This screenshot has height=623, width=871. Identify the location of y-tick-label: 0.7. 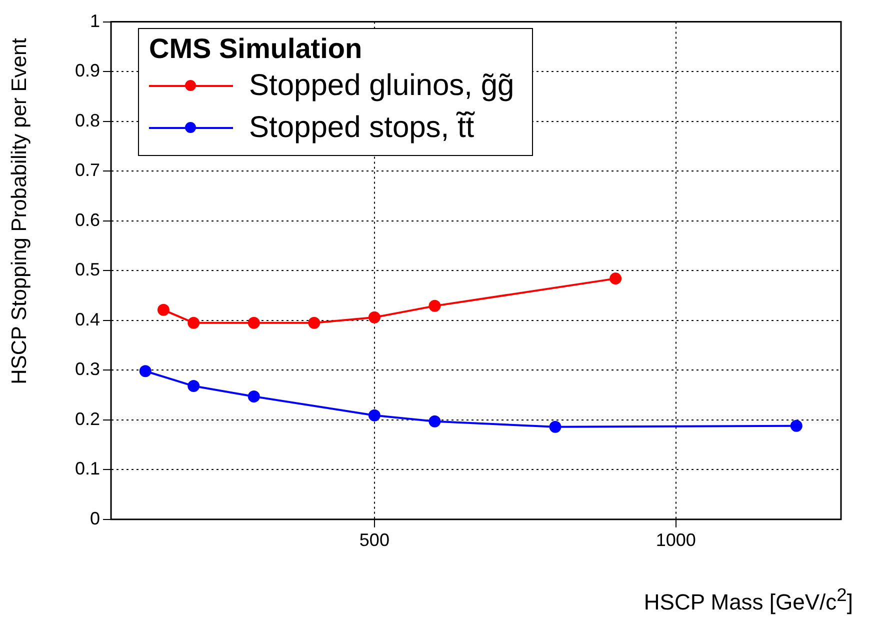
(87, 170).